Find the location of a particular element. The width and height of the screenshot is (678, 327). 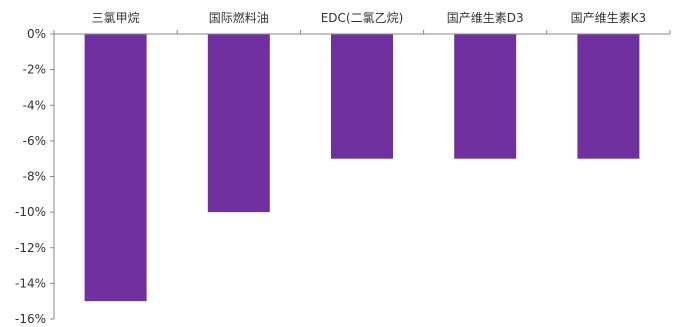

y-tick-label: -16% is located at coordinates (30, 319).